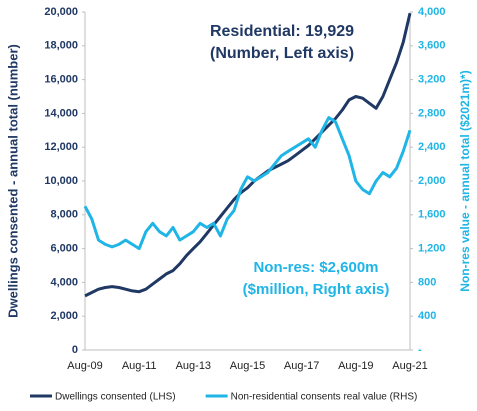  What do you see at coordinates (247, 366) in the screenshot?
I see `x-tick-label: Aug-15` at bounding box center [247, 366].